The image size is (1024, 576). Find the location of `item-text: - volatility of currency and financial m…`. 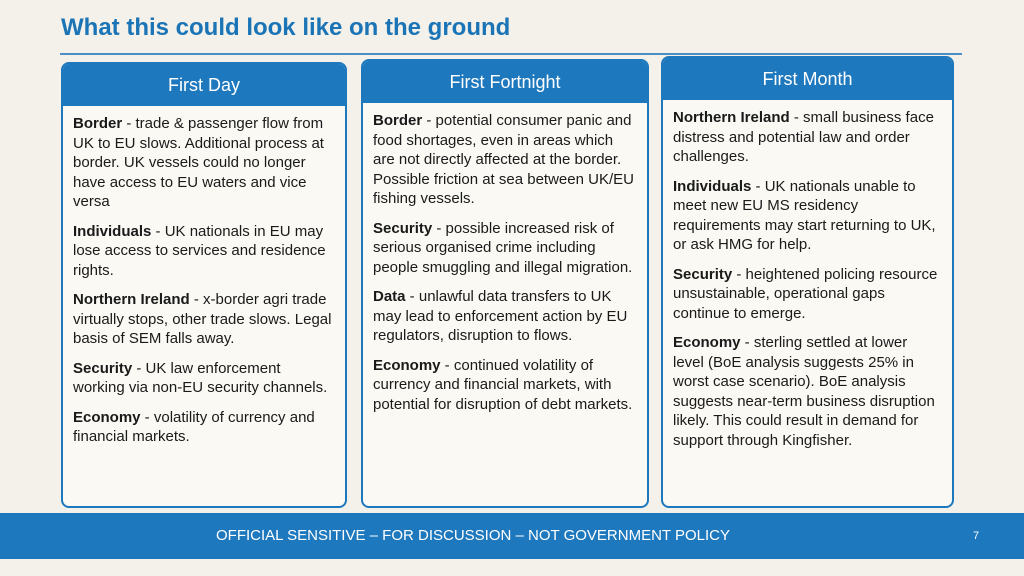

item-text: - volatility of currency and financial m… is located at coordinates (194, 427).